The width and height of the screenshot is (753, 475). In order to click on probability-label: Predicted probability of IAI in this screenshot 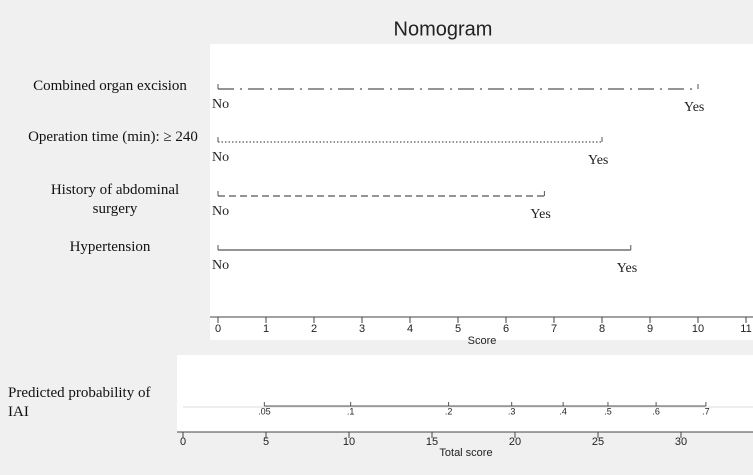, I will do `click(79, 402)`.